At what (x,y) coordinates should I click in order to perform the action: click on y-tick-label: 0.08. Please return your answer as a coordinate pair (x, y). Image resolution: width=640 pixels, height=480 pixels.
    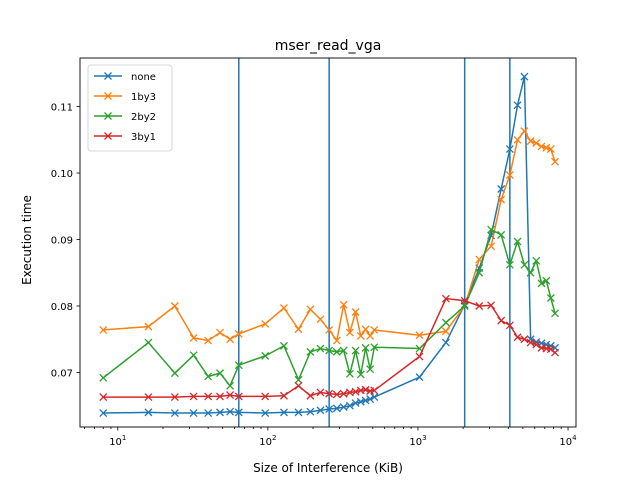
    Looking at the image, I should click on (62, 307).